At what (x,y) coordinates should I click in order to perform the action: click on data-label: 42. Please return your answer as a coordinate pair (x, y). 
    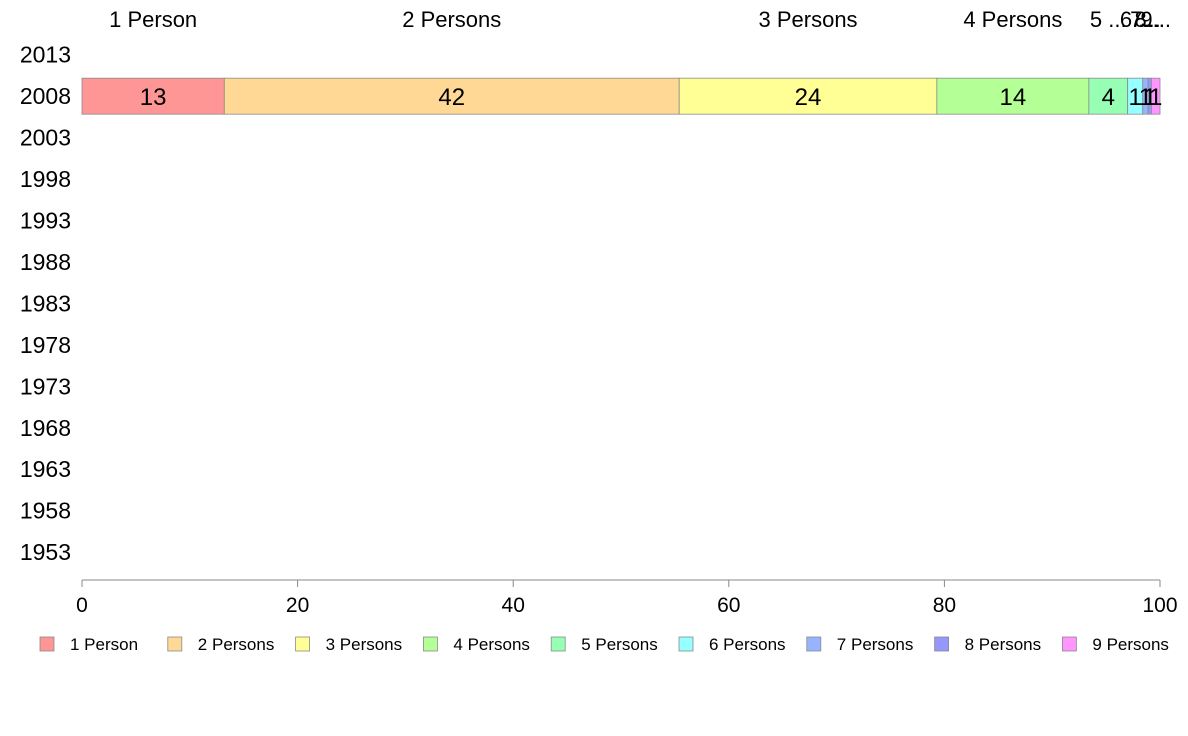
    Looking at the image, I should click on (451, 97).